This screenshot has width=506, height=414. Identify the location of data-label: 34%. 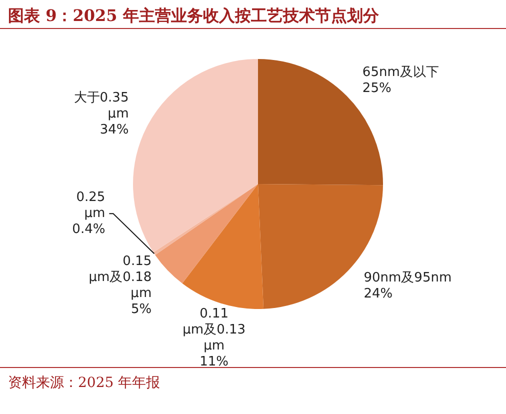
(114, 130).